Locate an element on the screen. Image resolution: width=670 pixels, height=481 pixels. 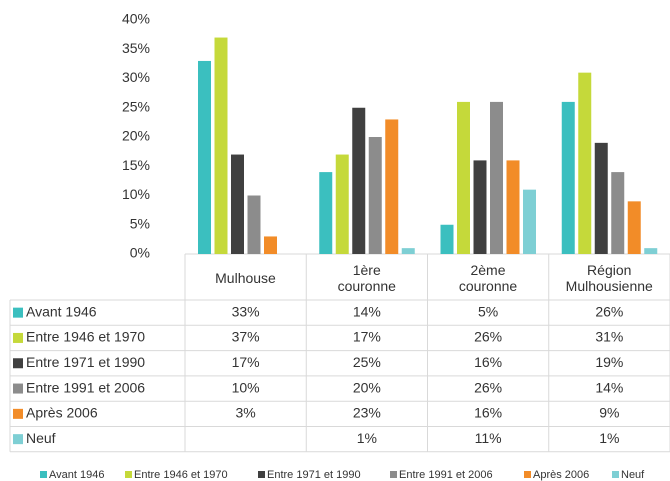
row-label: Entre 1971 et 1990 is located at coordinates (85, 362).